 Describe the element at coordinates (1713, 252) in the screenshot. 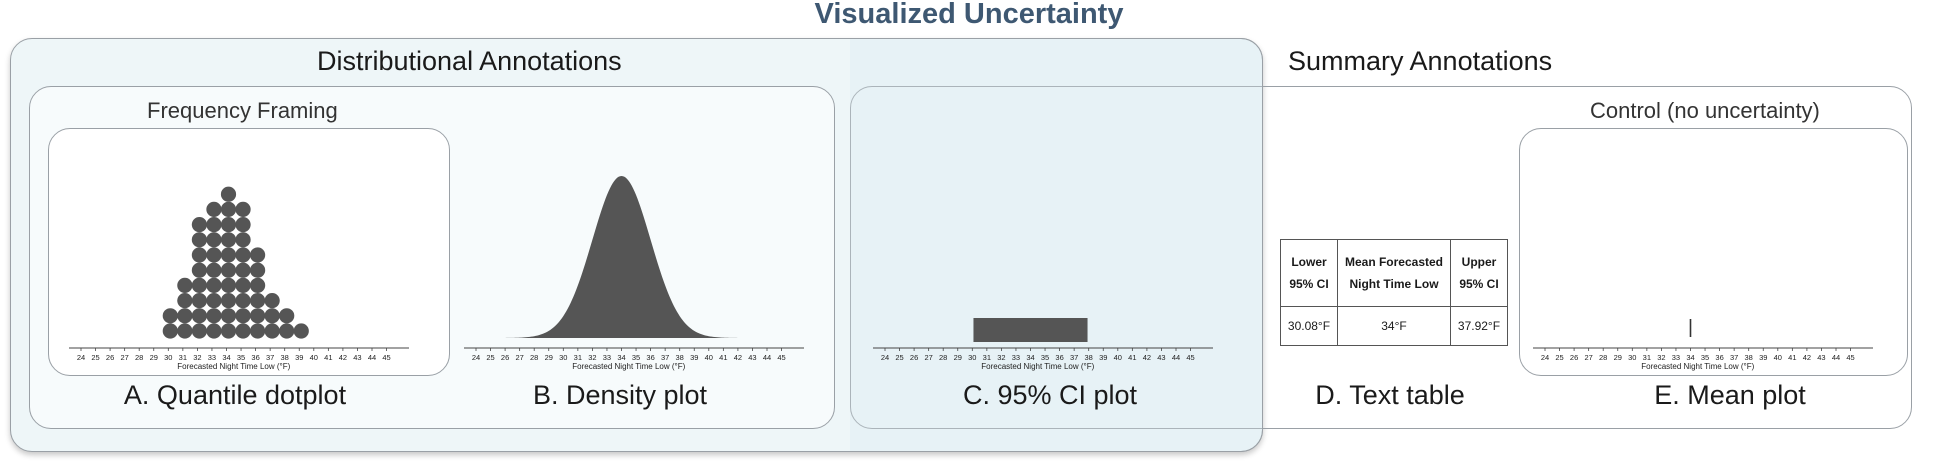

I see `control-panel` at that location.